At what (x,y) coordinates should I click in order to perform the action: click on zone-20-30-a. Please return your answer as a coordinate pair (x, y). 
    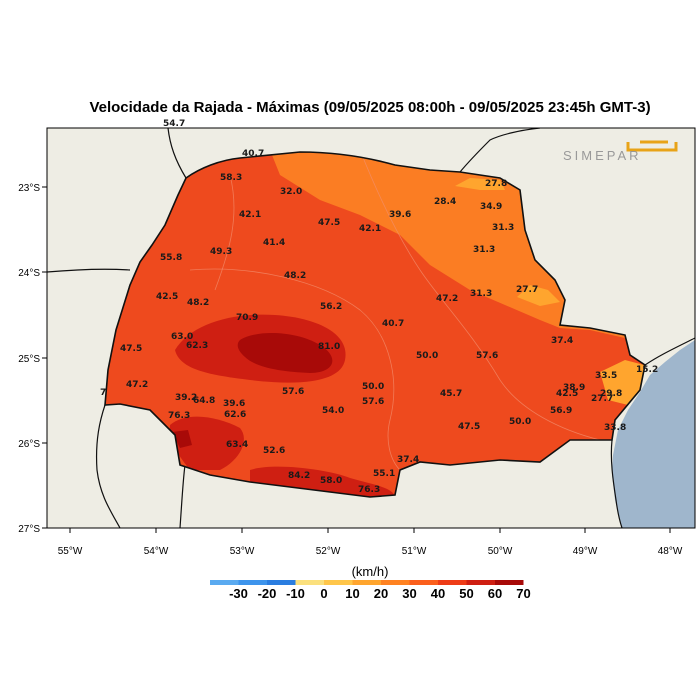
    Looking at the image, I should click on (480, 184).